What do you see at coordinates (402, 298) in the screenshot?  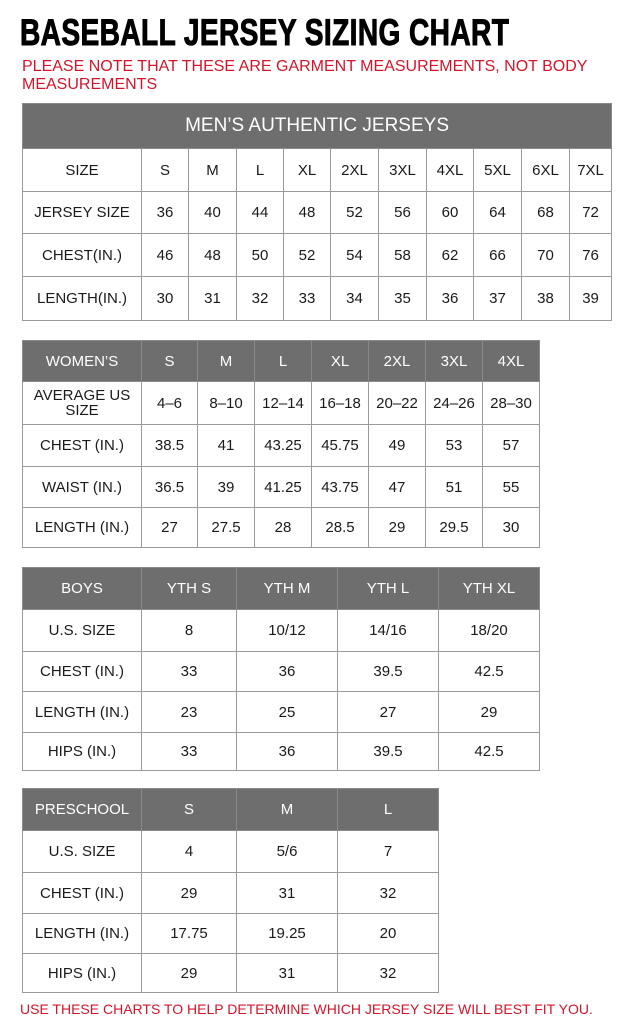 I see `measurement-cell: 35` at bounding box center [402, 298].